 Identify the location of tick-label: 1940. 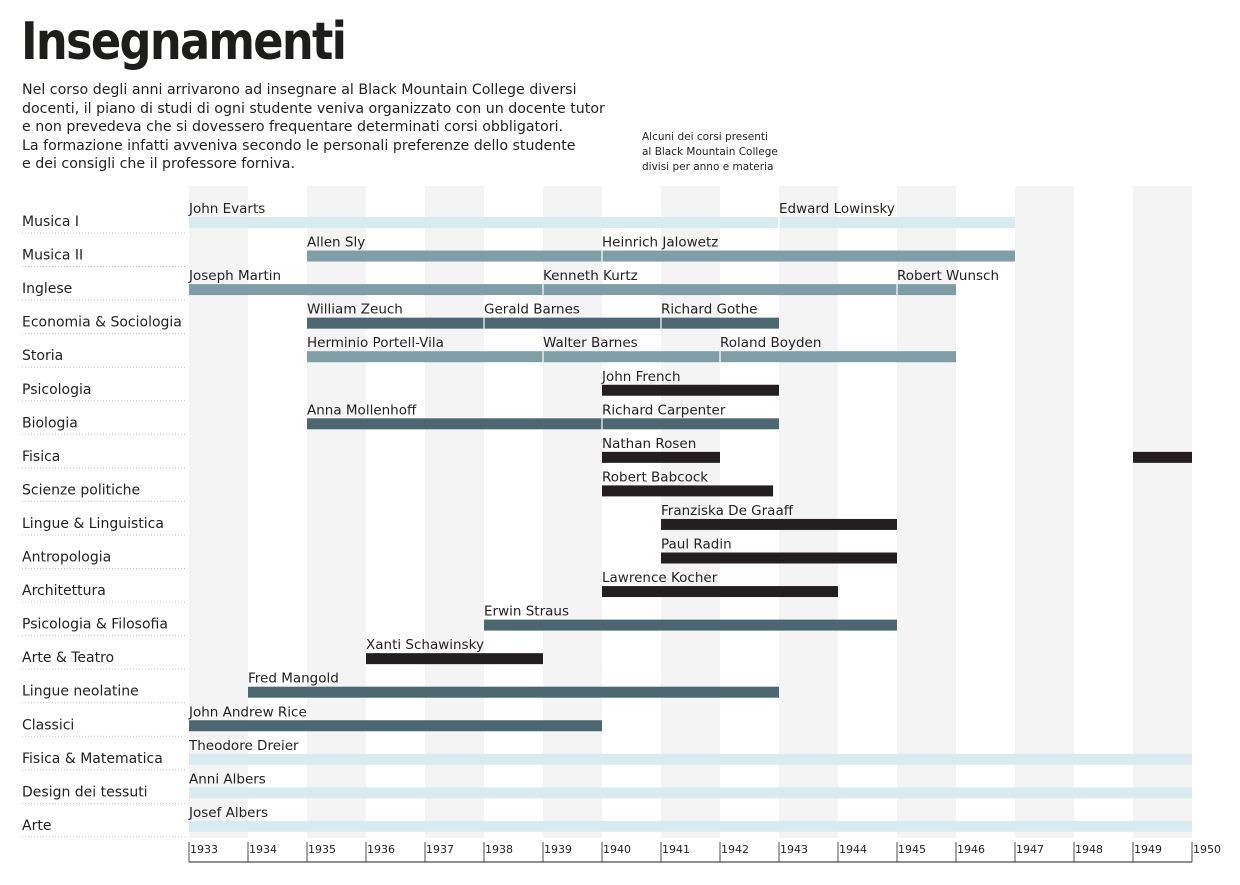
(617, 849).